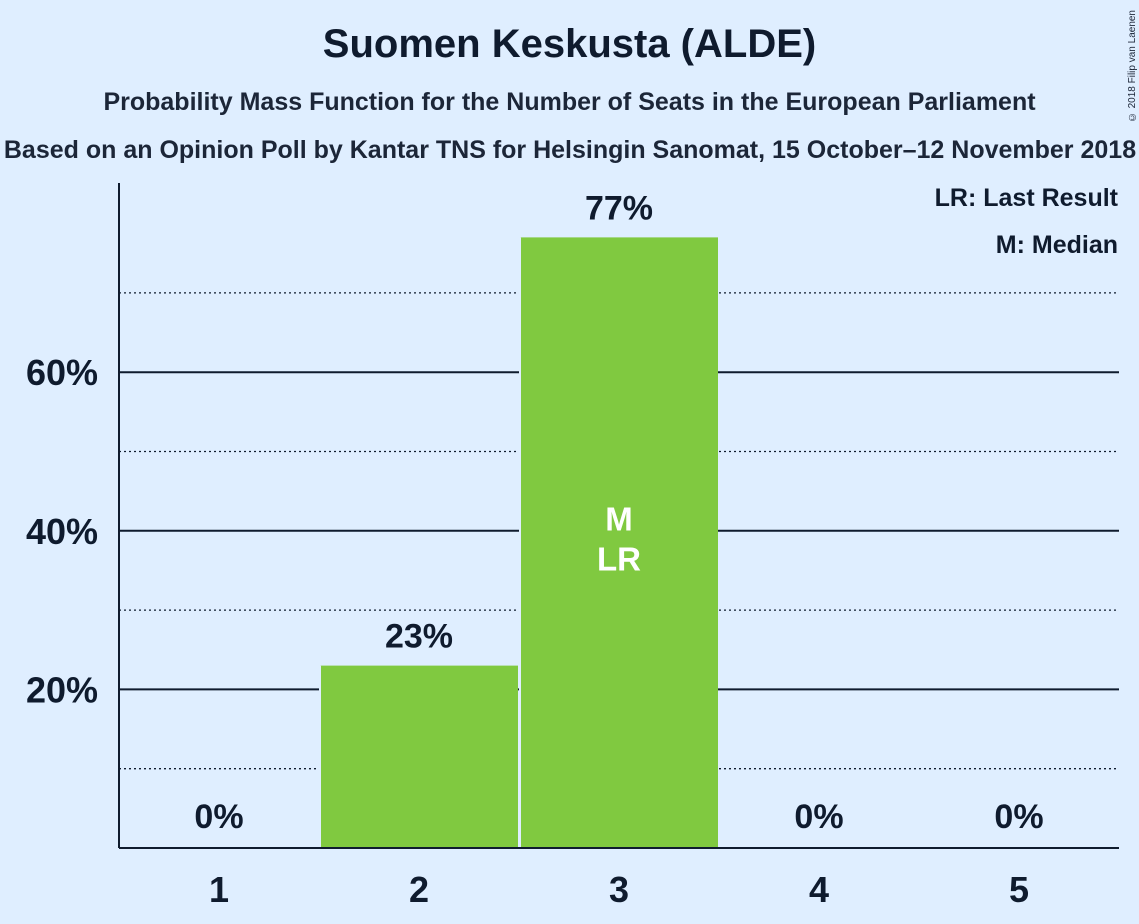 Image resolution: width=1139 pixels, height=924 pixels. What do you see at coordinates (569, 44) in the screenshot?
I see `chart-title: Suomen Keskusta (ALDE)` at bounding box center [569, 44].